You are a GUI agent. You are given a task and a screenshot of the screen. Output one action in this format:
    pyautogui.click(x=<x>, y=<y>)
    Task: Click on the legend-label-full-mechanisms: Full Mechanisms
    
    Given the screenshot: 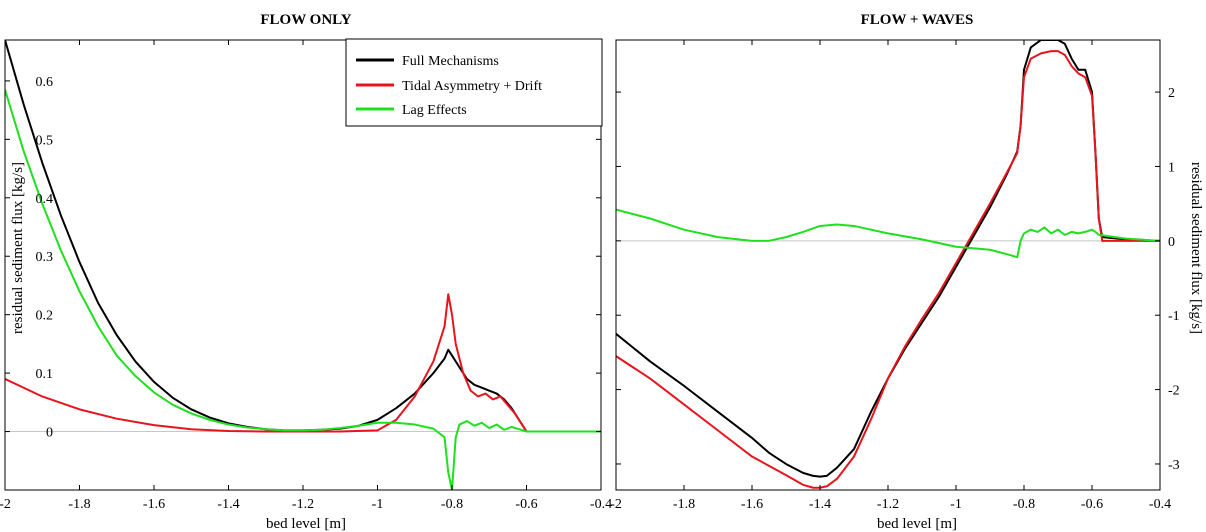 What is the action you would take?
    pyautogui.click(x=450, y=61)
    